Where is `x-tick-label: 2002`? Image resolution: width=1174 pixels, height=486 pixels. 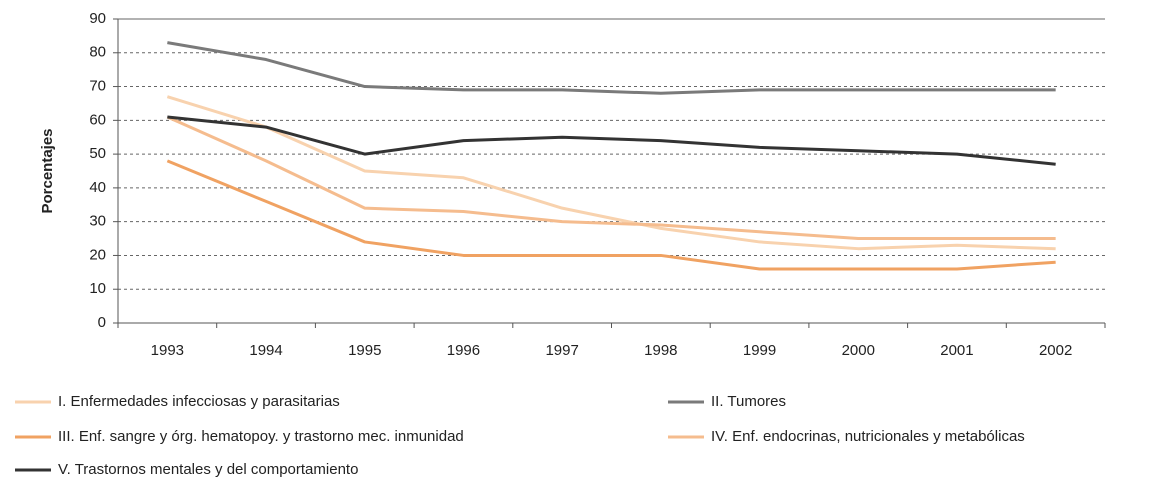 x-tick-label: 2002 is located at coordinates (1055, 350).